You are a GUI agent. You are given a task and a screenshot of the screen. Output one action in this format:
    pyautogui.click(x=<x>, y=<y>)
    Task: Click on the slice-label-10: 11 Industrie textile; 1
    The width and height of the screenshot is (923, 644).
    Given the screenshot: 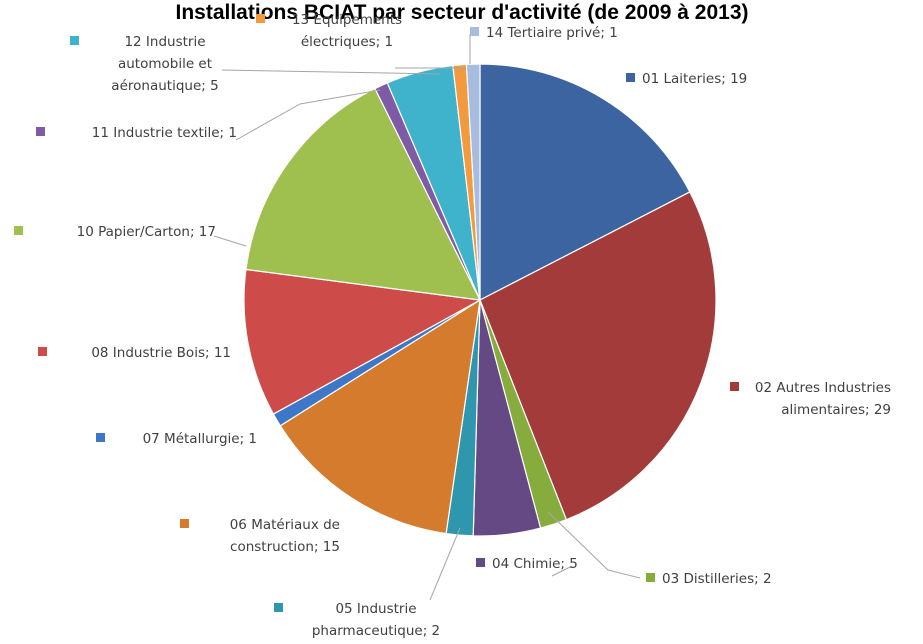 What is the action you would take?
    pyautogui.click(x=164, y=133)
    